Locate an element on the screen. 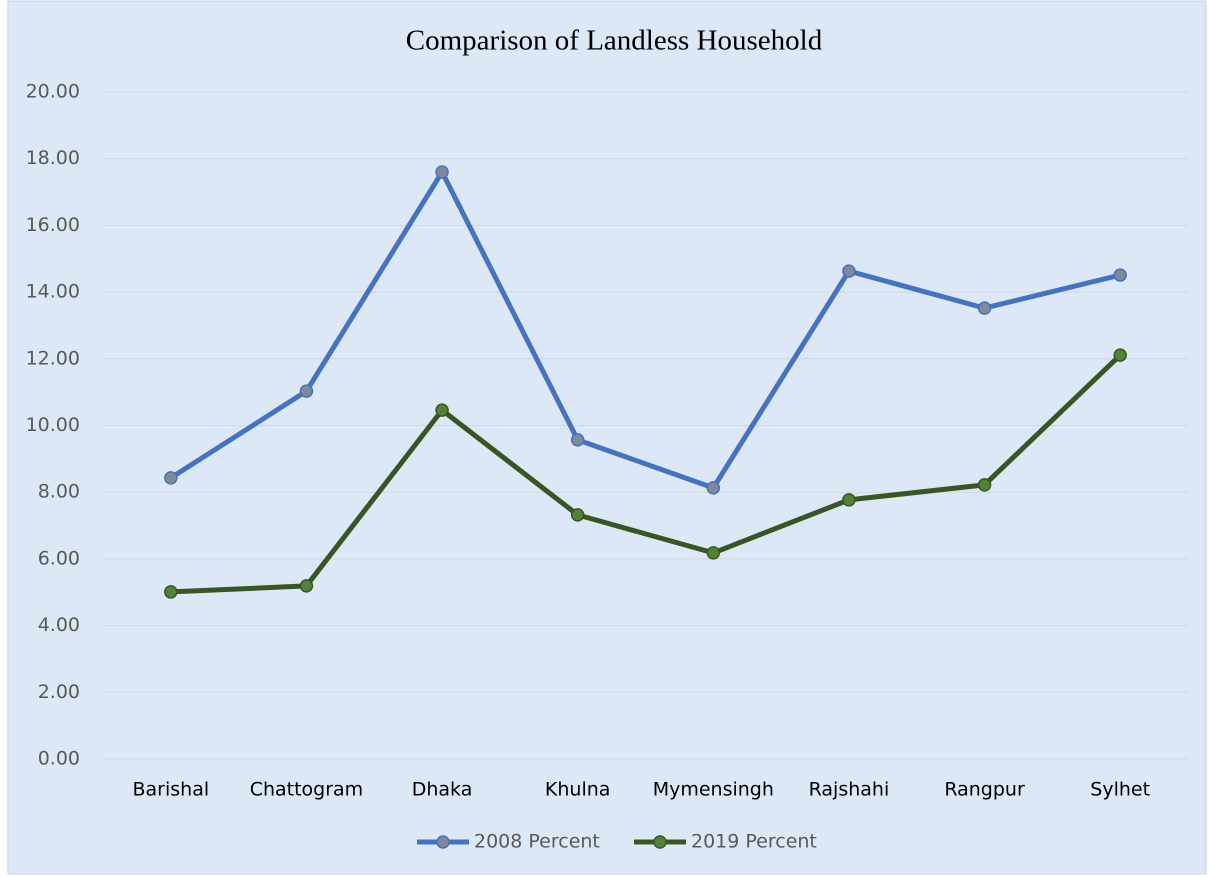  x-tick-label: Mymensingh is located at coordinates (713, 790).